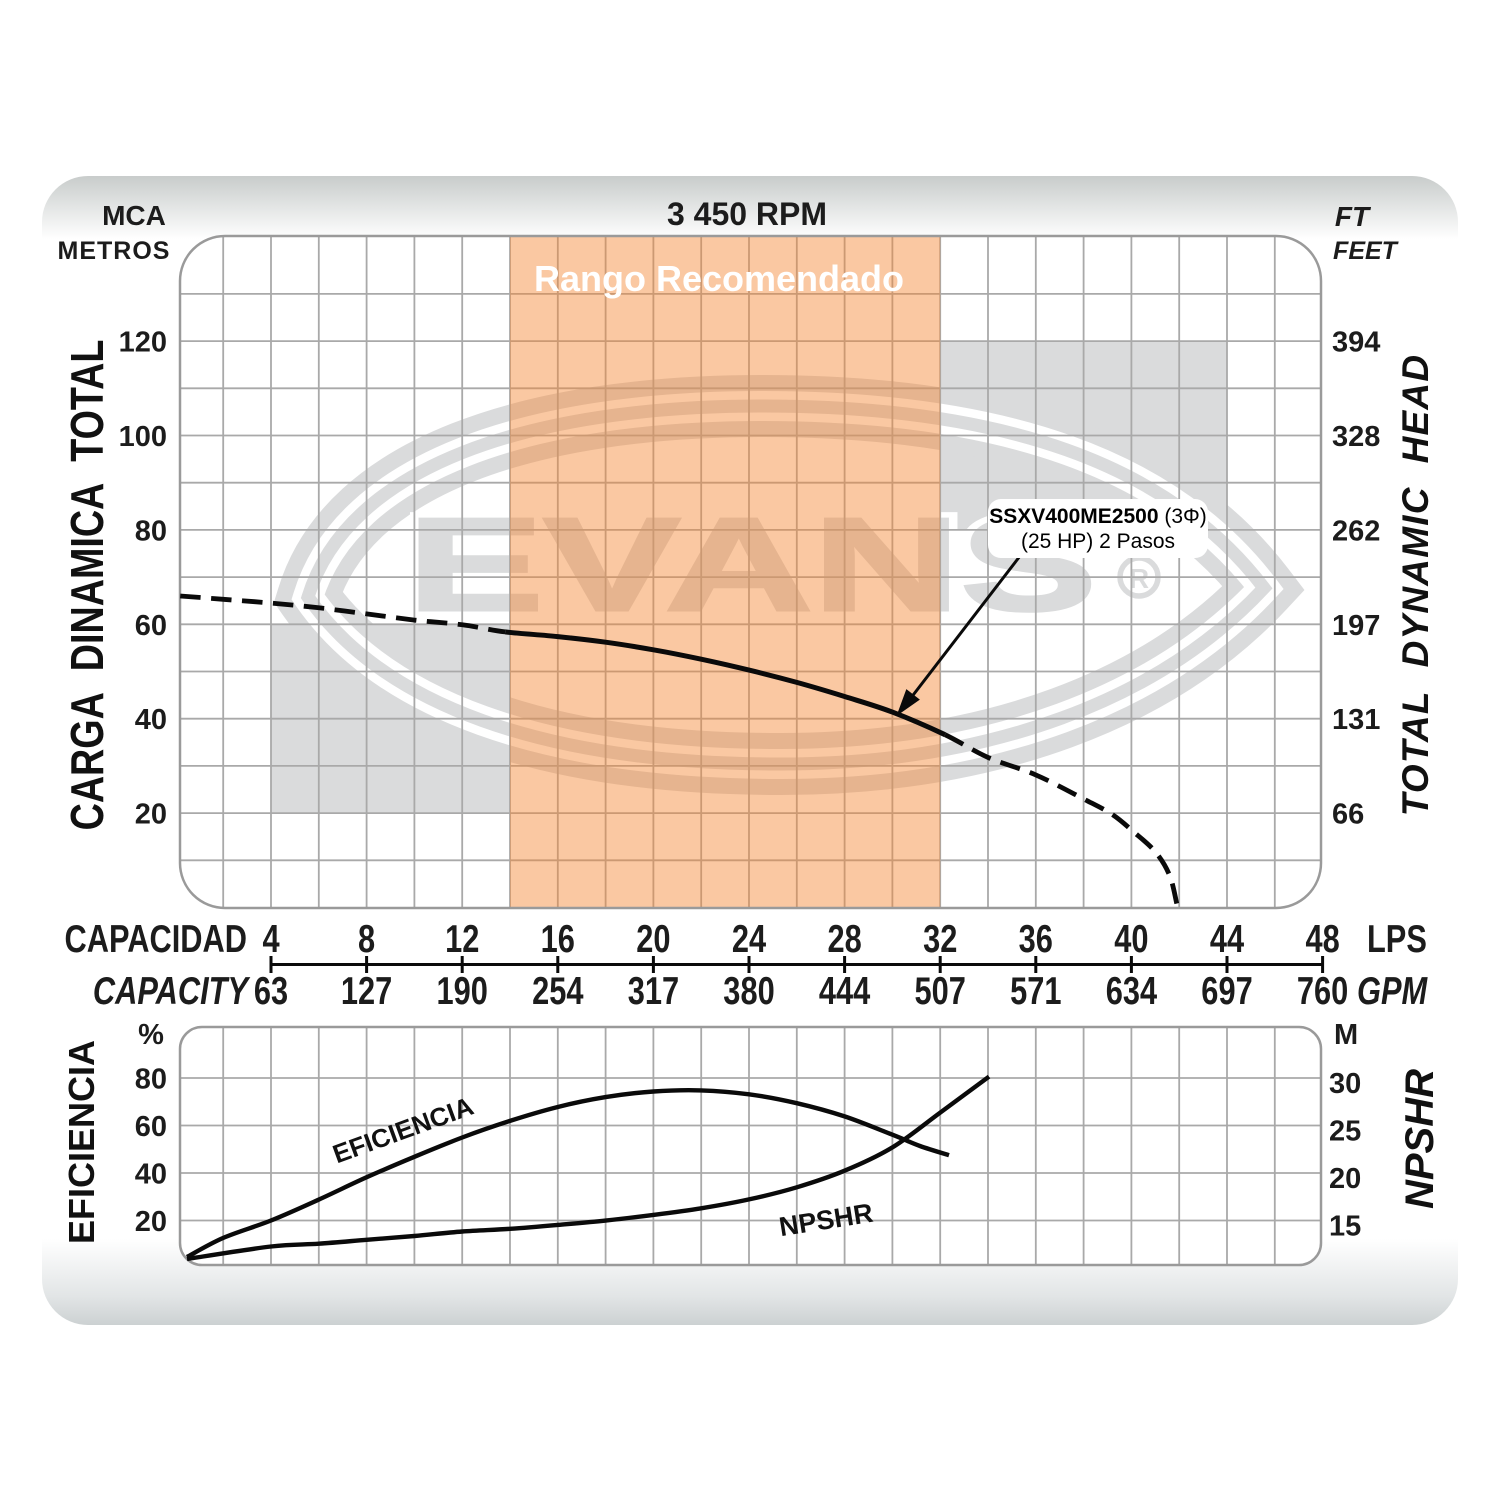  What do you see at coordinates (114, 251) in the screenshot?
I see `svg-text: METROS` at bounding box center [114, 251].